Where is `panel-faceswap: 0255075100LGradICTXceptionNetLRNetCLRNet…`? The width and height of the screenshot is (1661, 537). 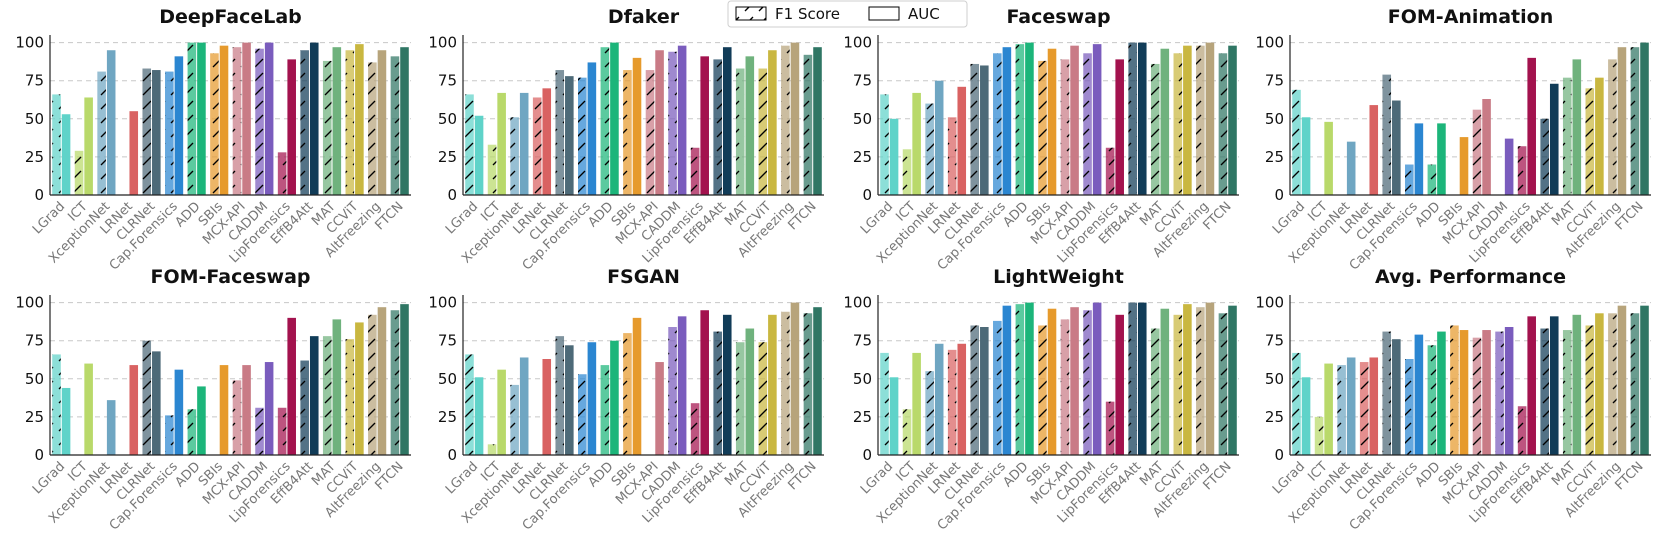
panel-faceswap: 0255075100LGradICTXceptionNetLRNetCLRNet… is located at coordinates (1041, 139).